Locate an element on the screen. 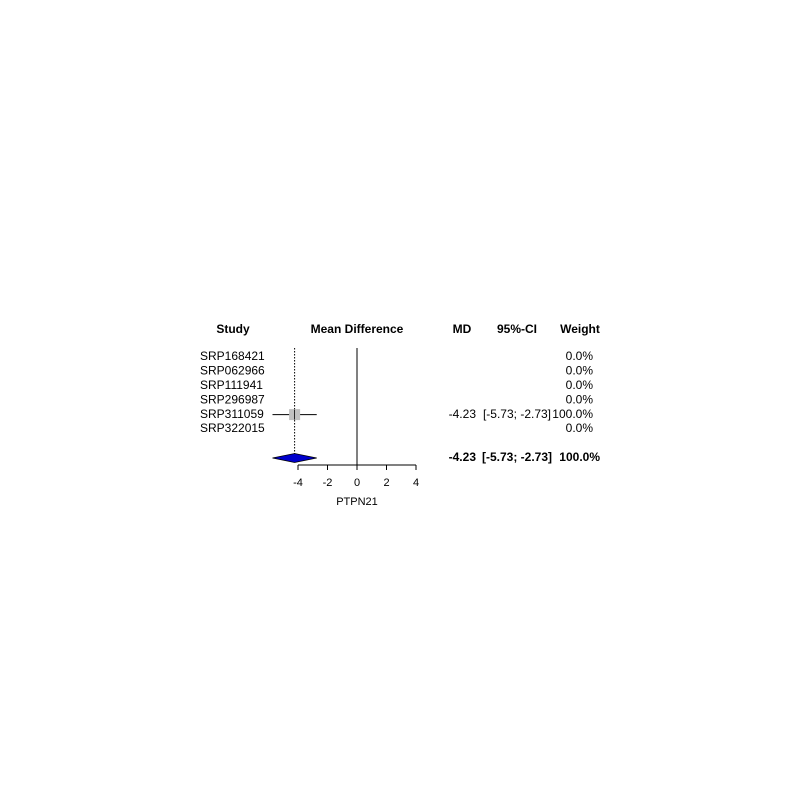 The height and width of the screenshot is (800, 800). pooled-md-value: -4.23 is located at coordinates (463, 457).